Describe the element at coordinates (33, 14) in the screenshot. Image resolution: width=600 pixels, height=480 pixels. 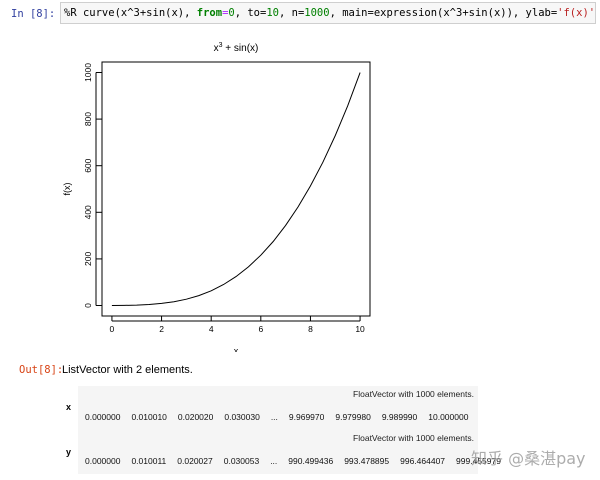
I see `input-prompt: In [8]:` at that location.